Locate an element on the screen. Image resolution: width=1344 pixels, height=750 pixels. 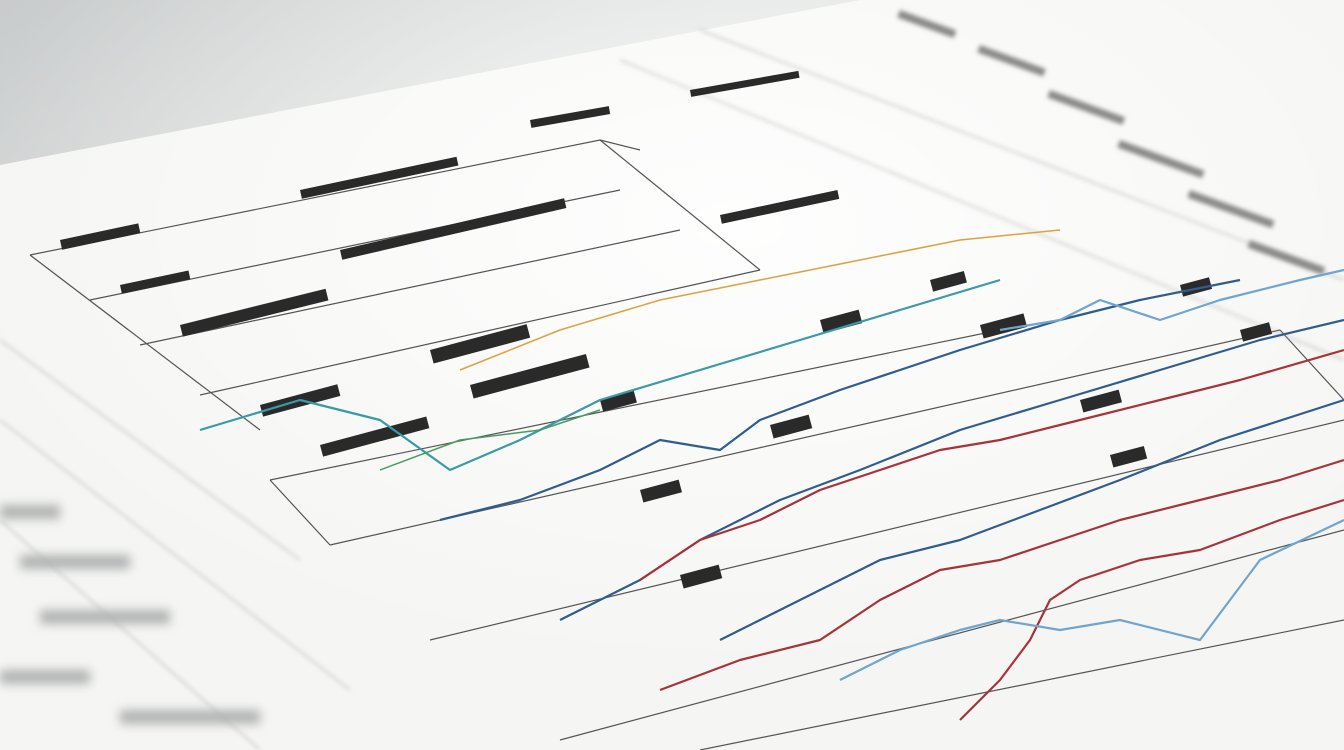
series-line-light-blue is located at coordinates (1091, 600).